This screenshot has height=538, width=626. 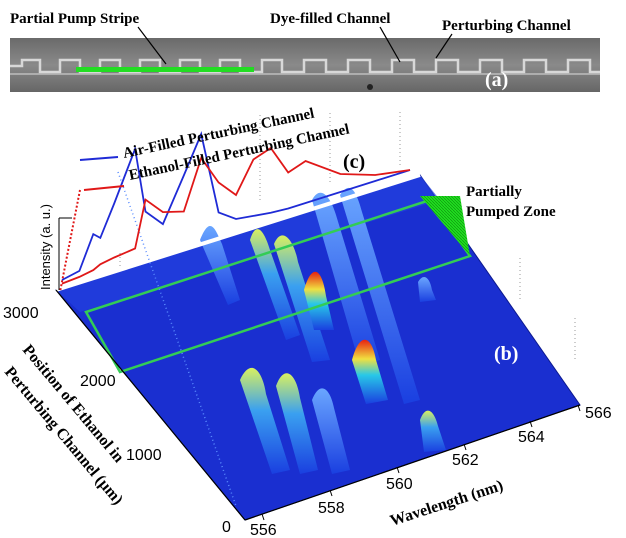 What do you see at coordinates (445, 226) in the screenshot?
I see `pumped-zone-marker` at bounding box center [445, 226].